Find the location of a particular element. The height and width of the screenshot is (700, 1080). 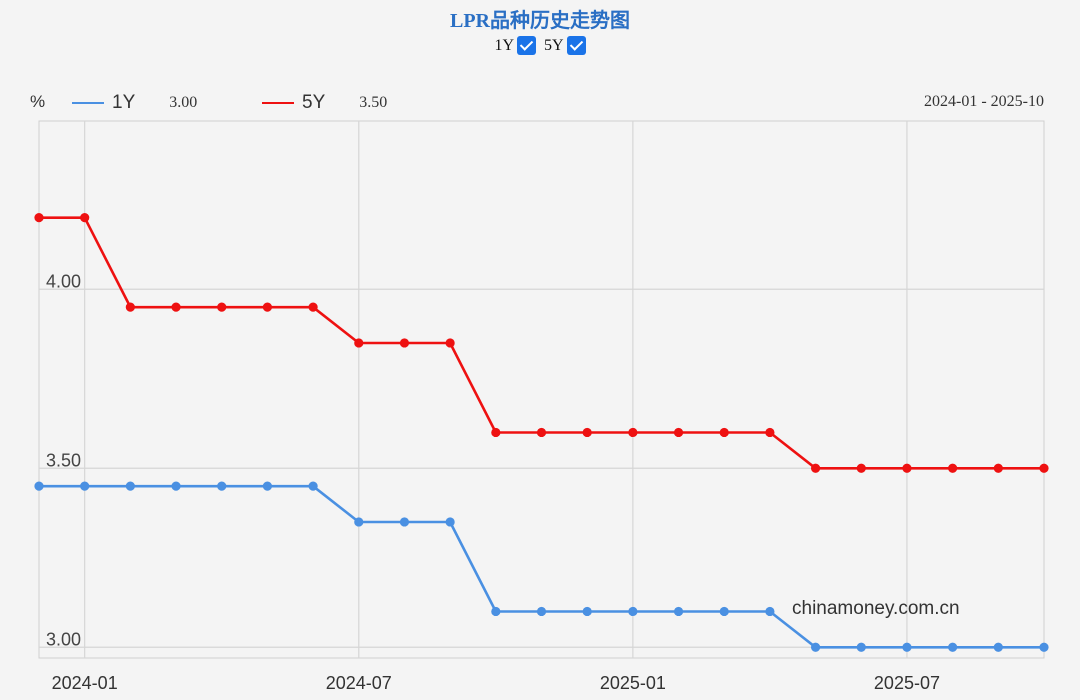

toggle-5y-label: 5Y is located at coordinates (554, 45).